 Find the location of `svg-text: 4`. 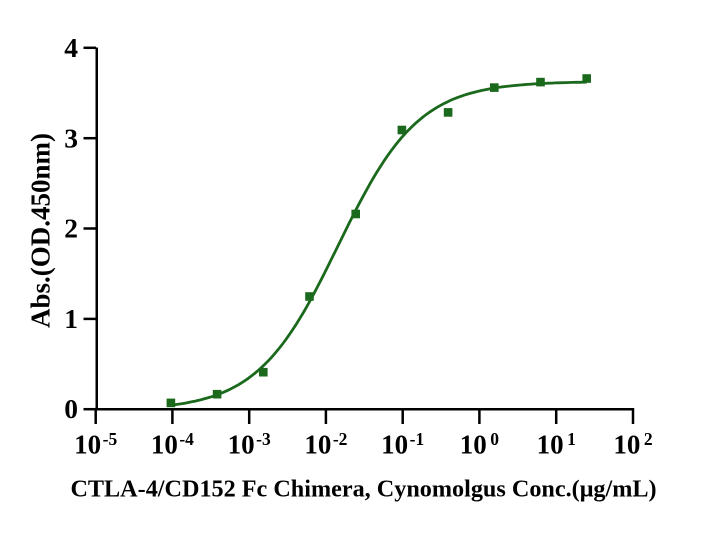

svg-text: 4 is located at coordinates (71, 47).